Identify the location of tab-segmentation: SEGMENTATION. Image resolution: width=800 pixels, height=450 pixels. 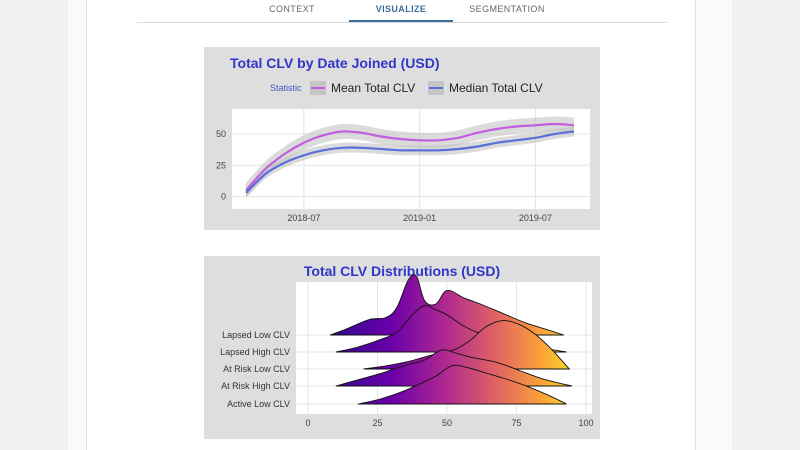
(507, 9).